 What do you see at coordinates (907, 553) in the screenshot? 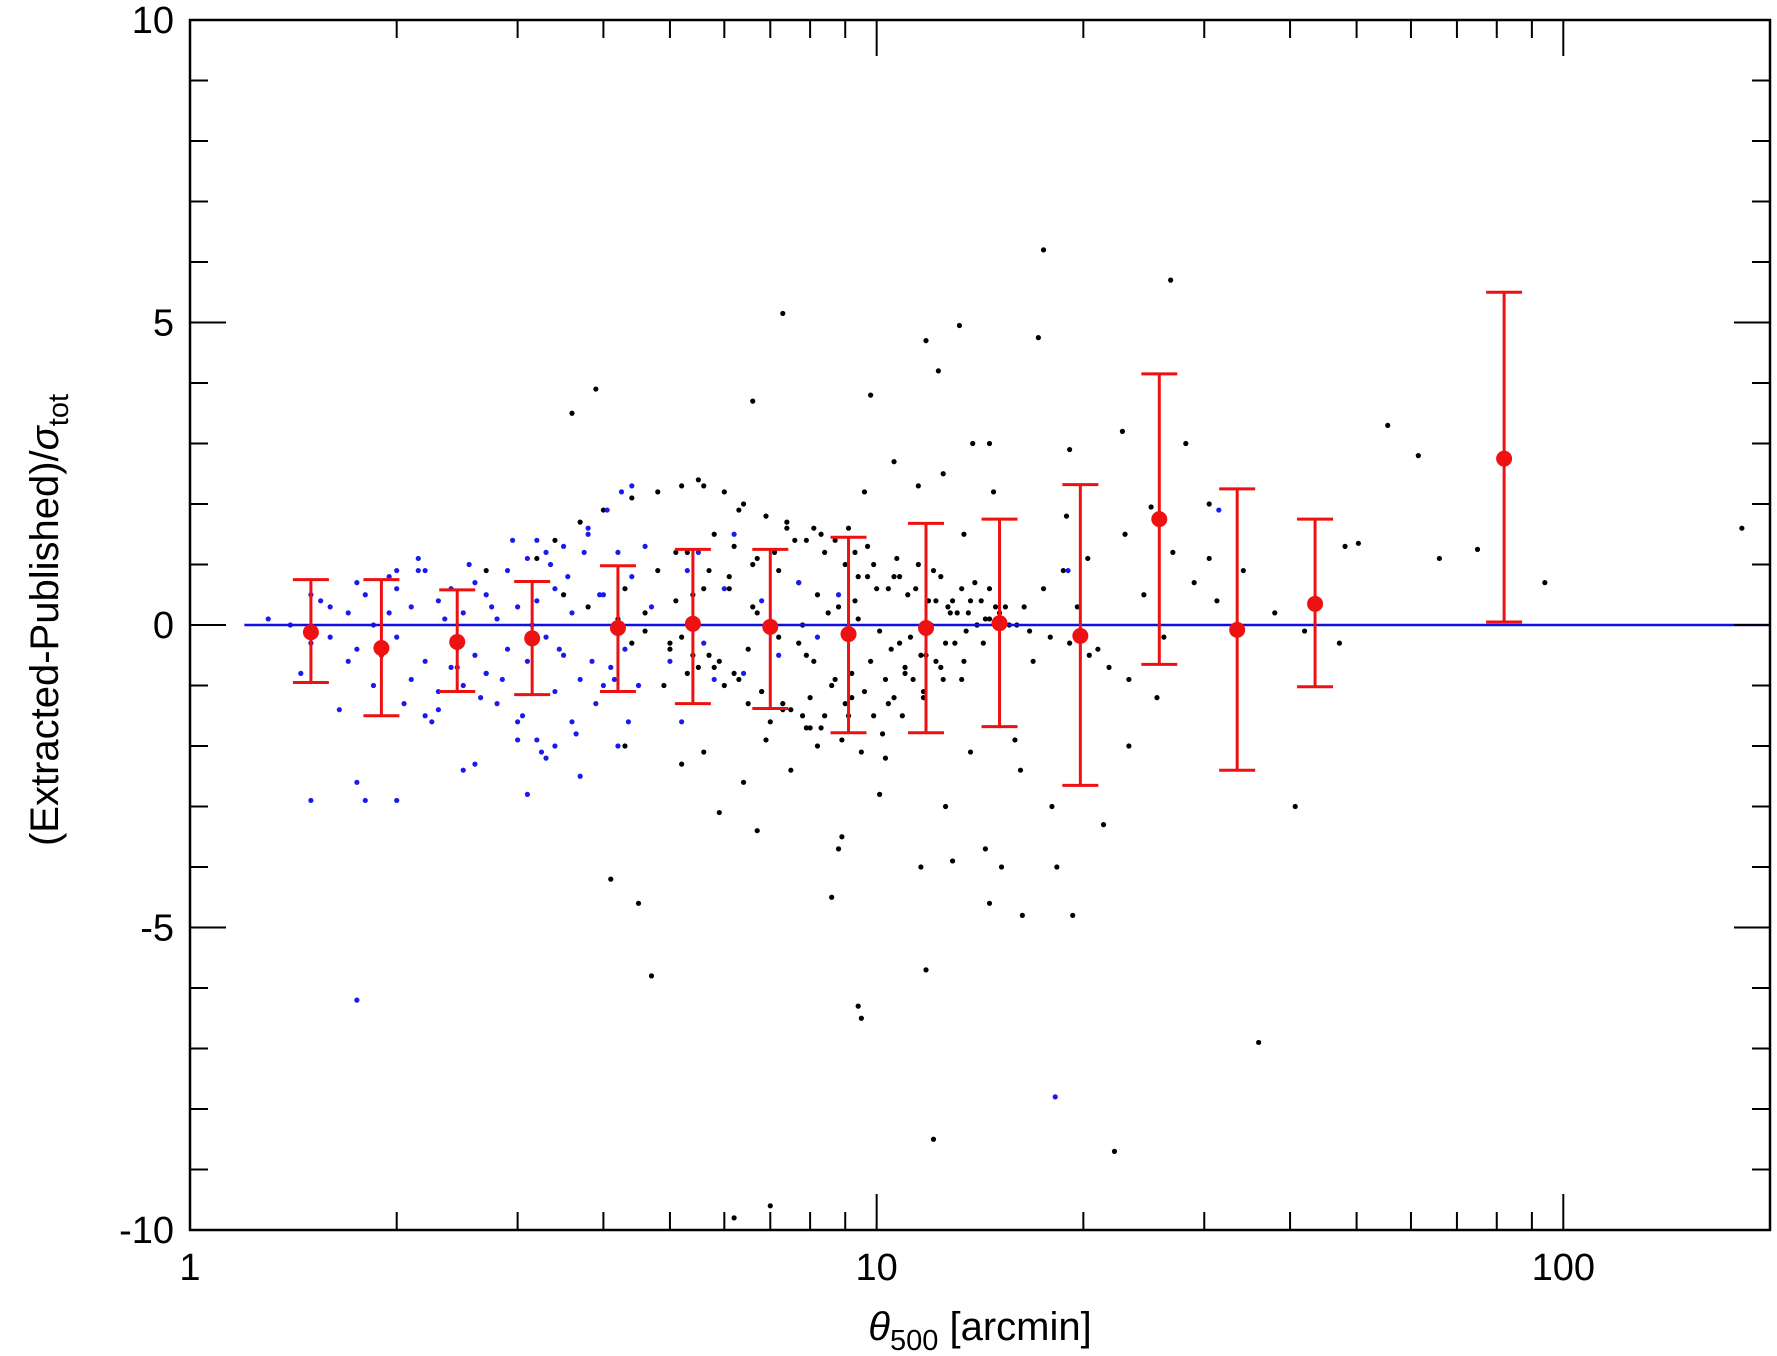
I see `binned-mean-points` at bounding box center [907, 553].